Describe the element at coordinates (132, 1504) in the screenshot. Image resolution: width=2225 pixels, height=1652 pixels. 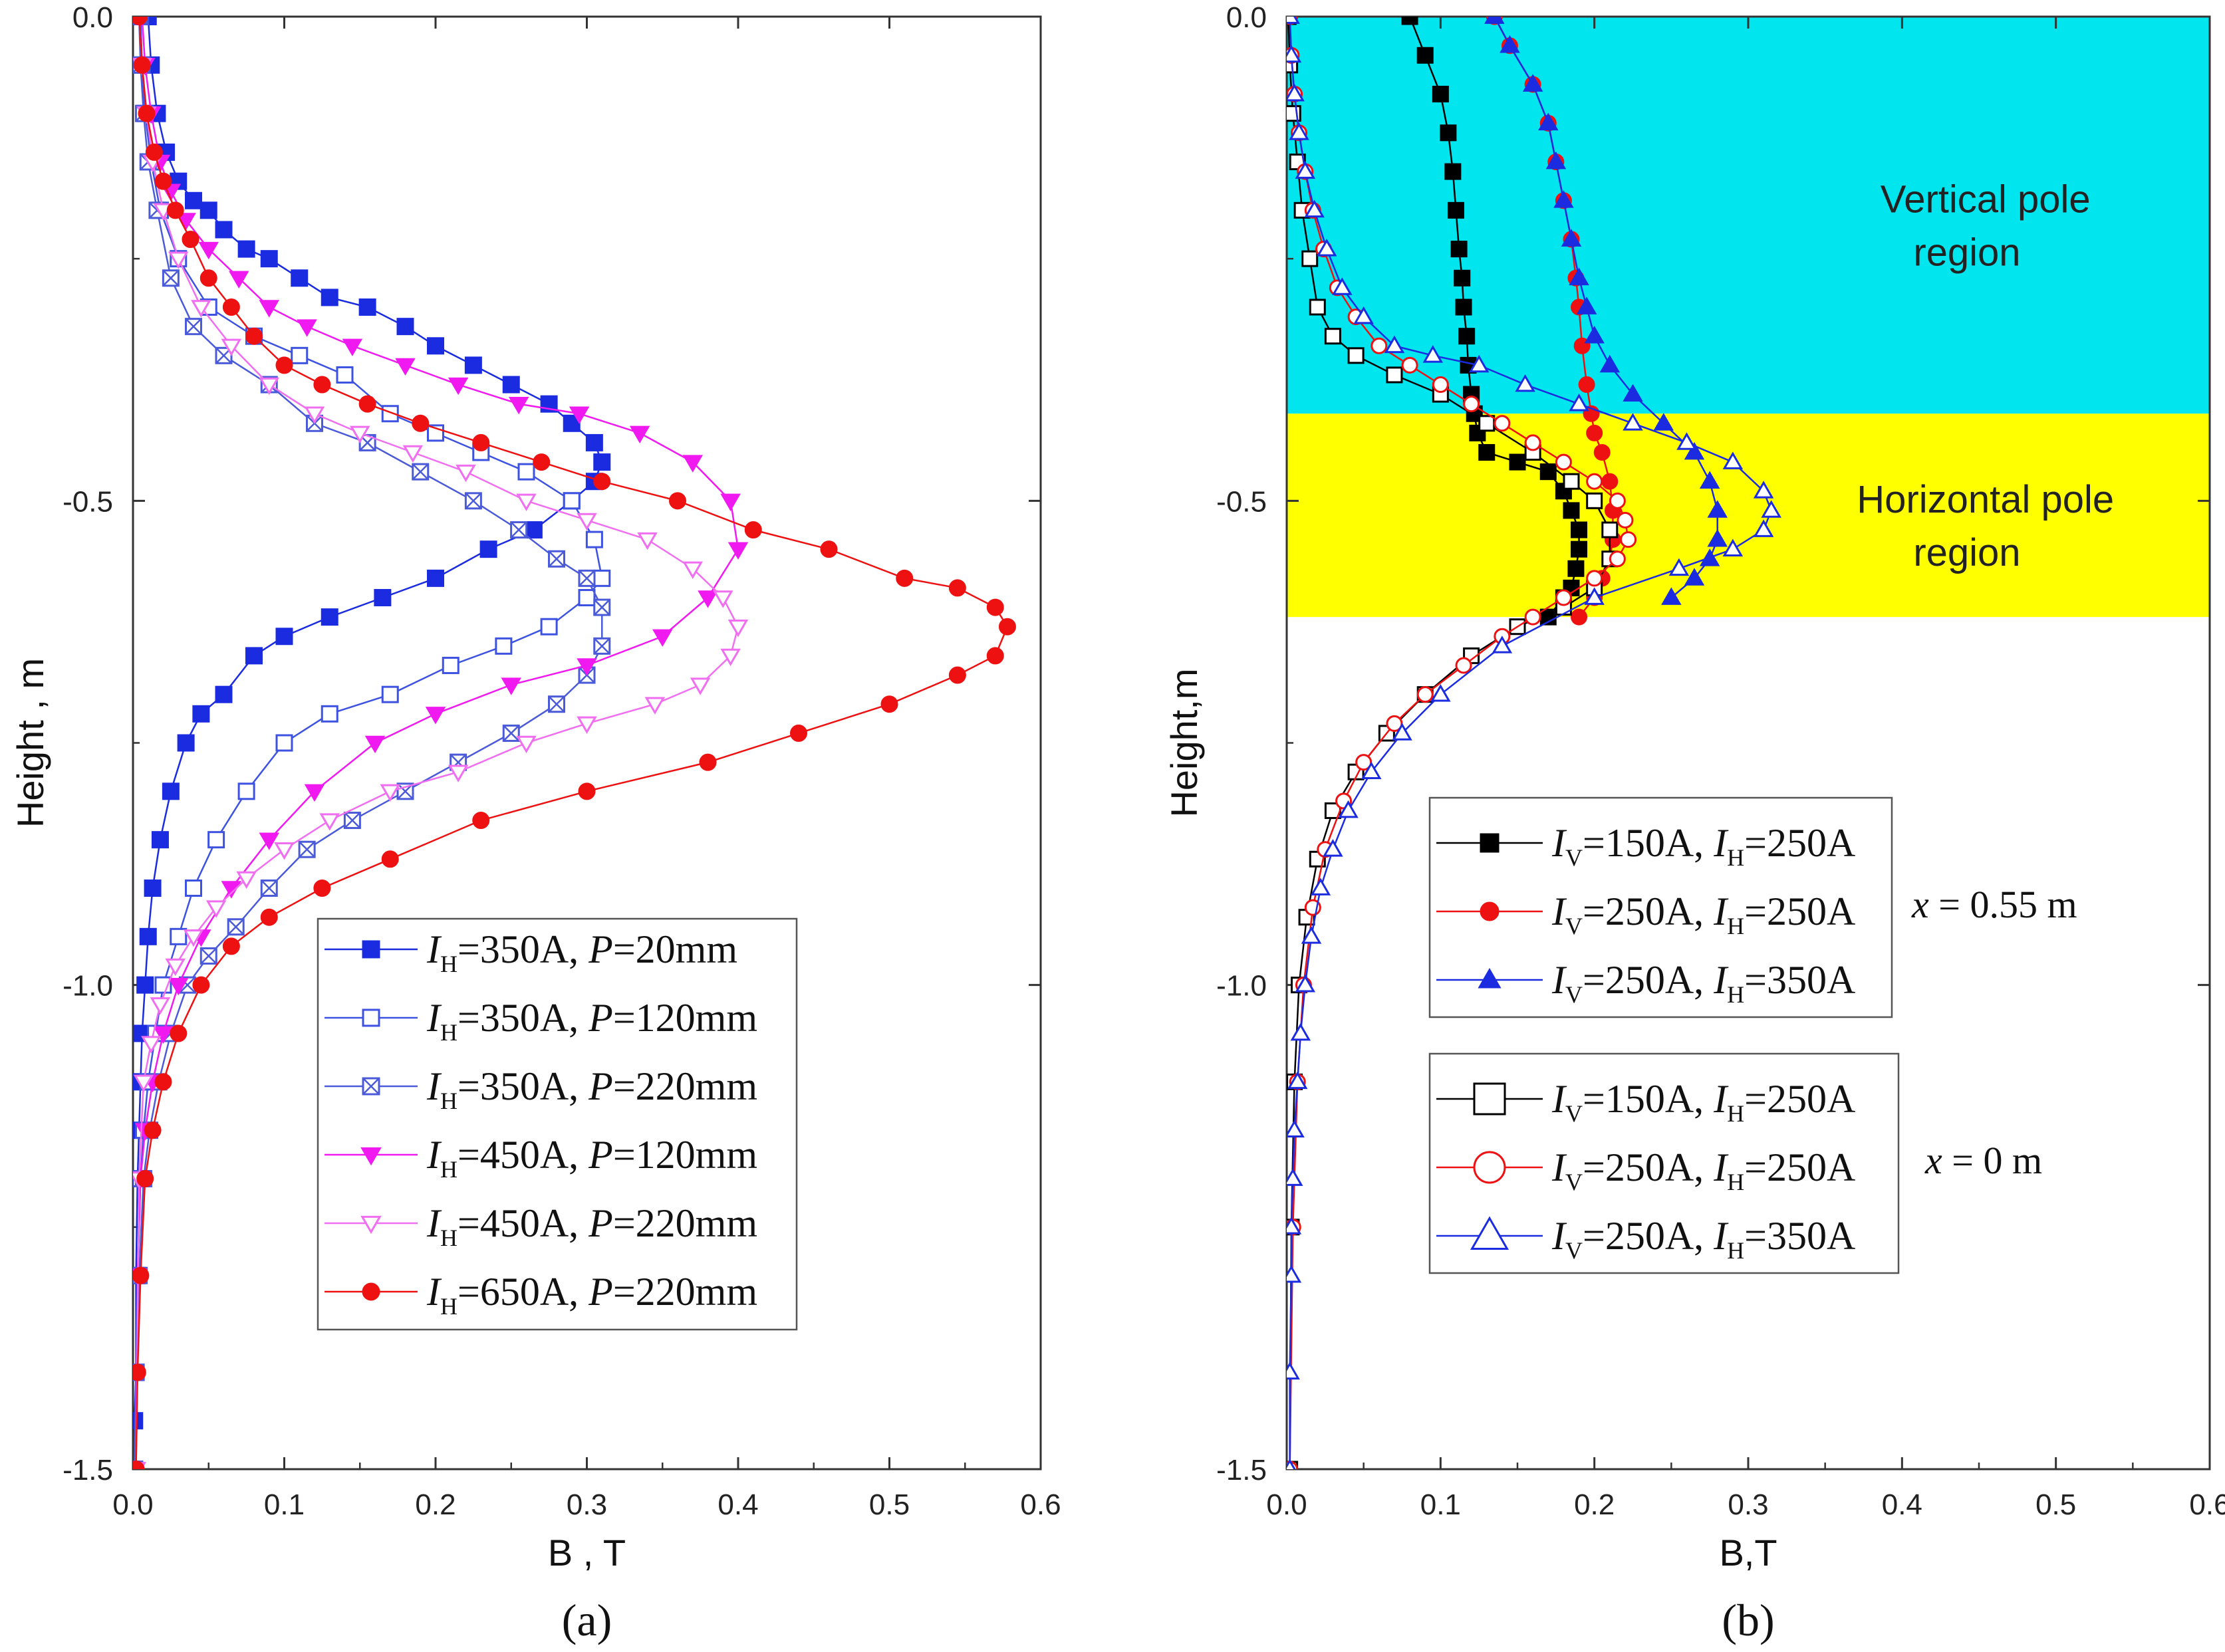
I see `x-tick-label: 0.0` at that location.